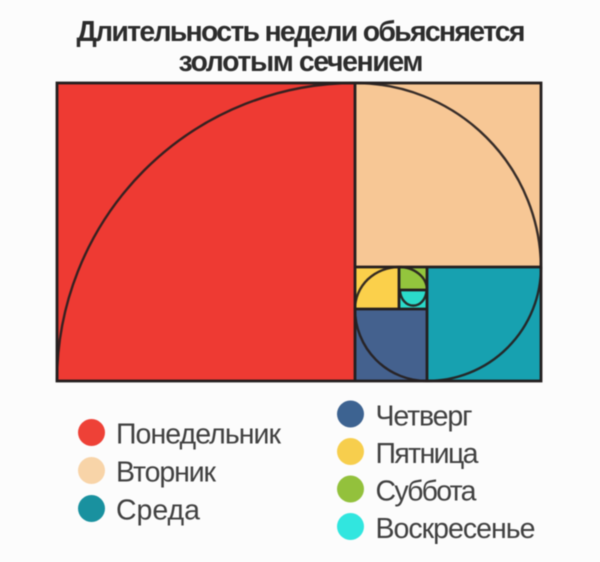  Describe the element at coordinates (166, 473) in the screenshot. I see `svg-text: Вторник` at that location.